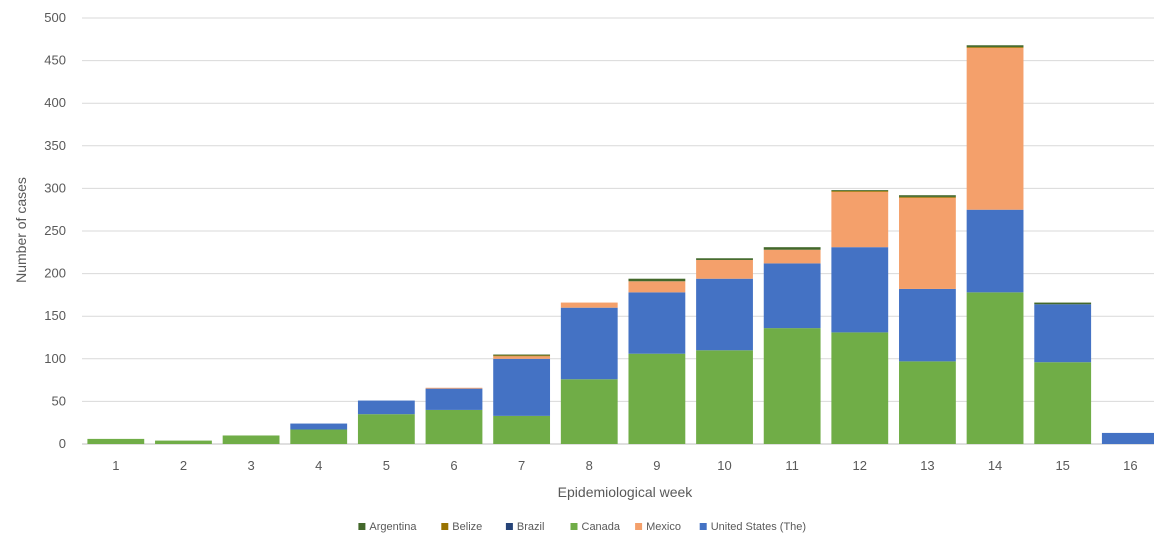  What do you see at coordinates (521, 465) in the screenshot?
I see `x-tick-label: 7` at bounding box center [521, 465].